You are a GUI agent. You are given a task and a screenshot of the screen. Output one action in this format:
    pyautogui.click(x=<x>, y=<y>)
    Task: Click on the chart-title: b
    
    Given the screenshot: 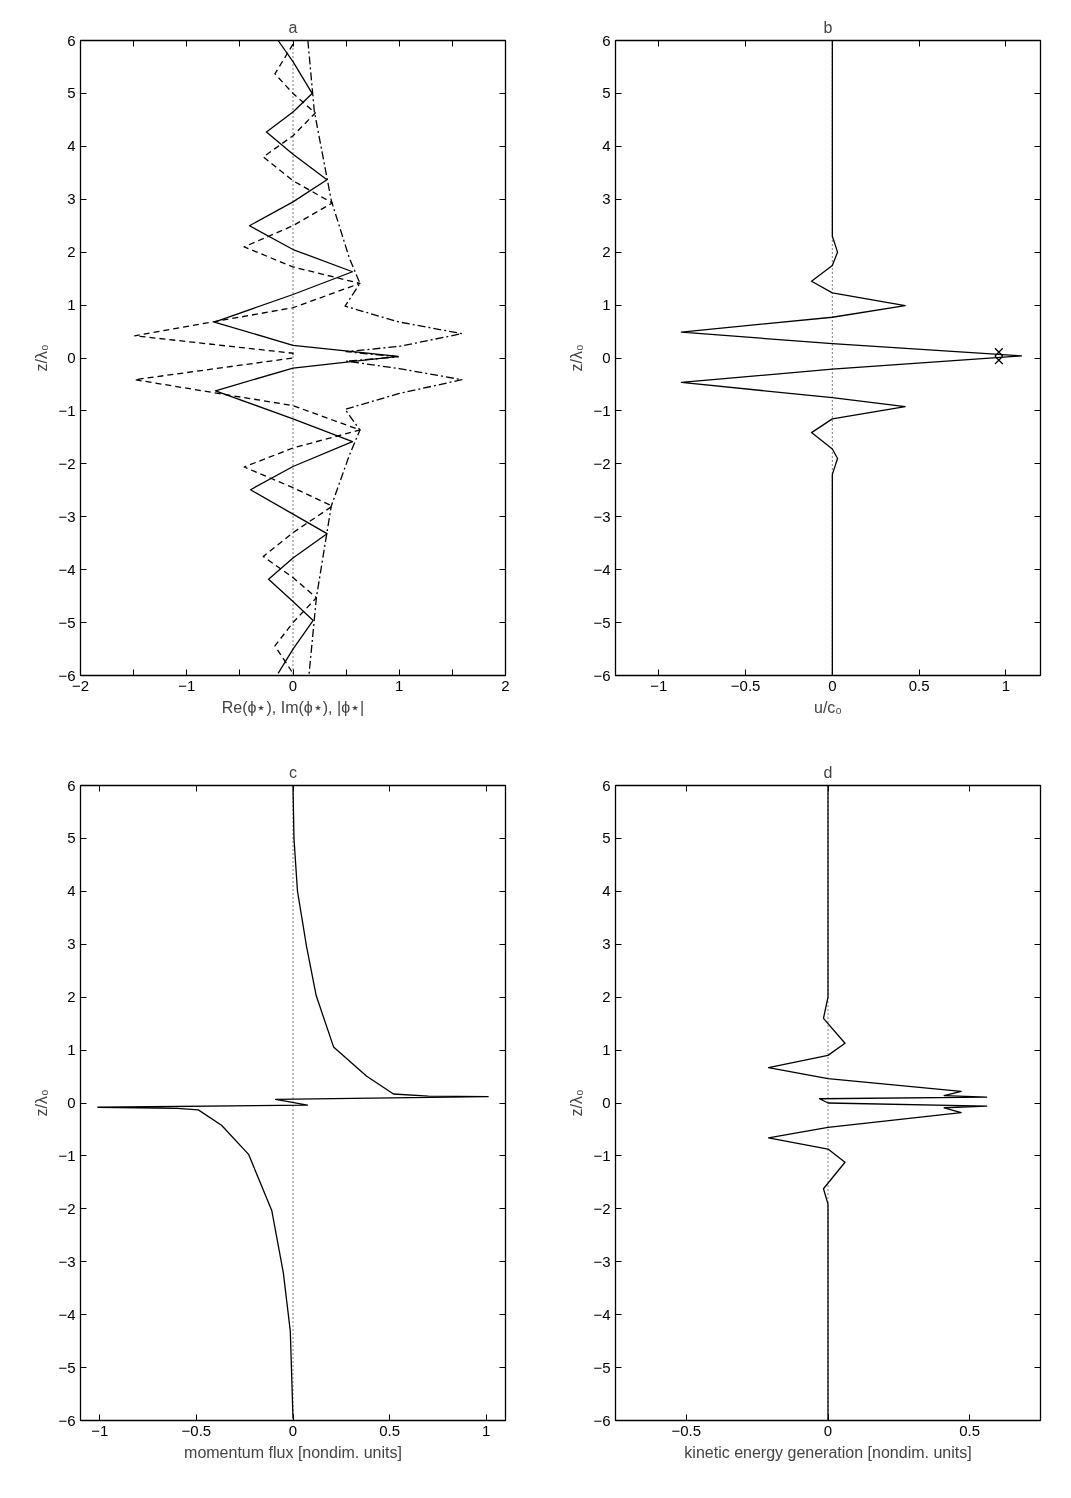 What is the action you would take?
    pyautogui.click(x=828, y=27)
    